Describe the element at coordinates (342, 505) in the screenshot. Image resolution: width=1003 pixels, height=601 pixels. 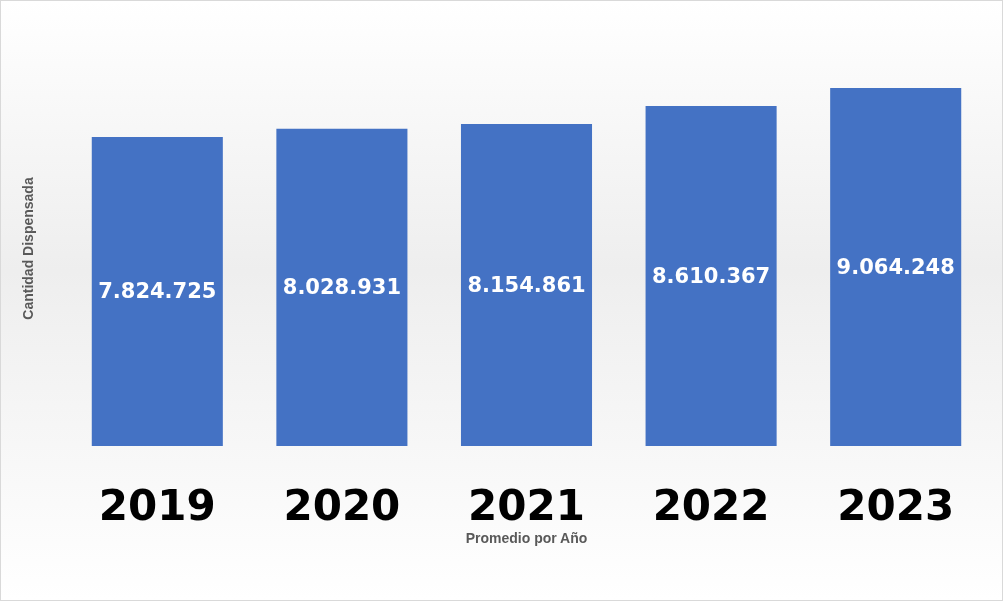
I see `x-tick-label: 2020` at that location.